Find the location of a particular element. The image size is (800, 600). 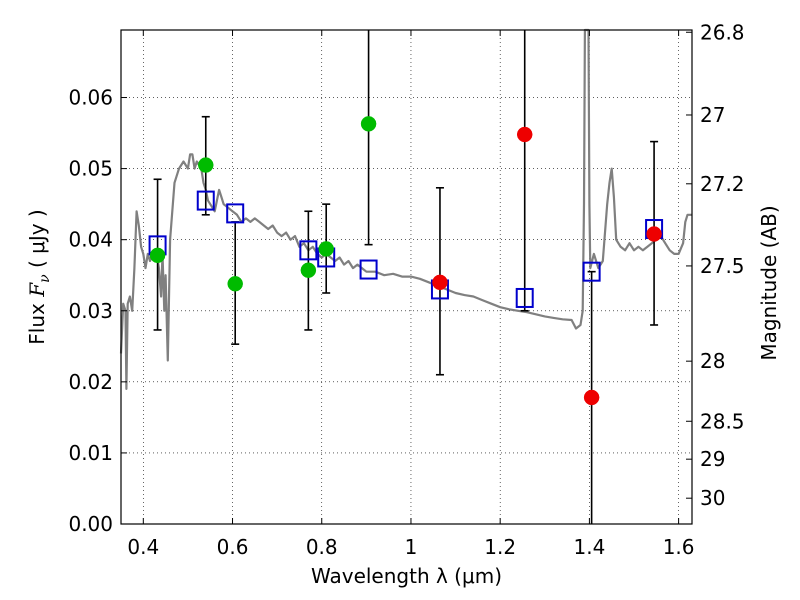

y-tick-label: 0.05 is located at coordinates (90, 169).